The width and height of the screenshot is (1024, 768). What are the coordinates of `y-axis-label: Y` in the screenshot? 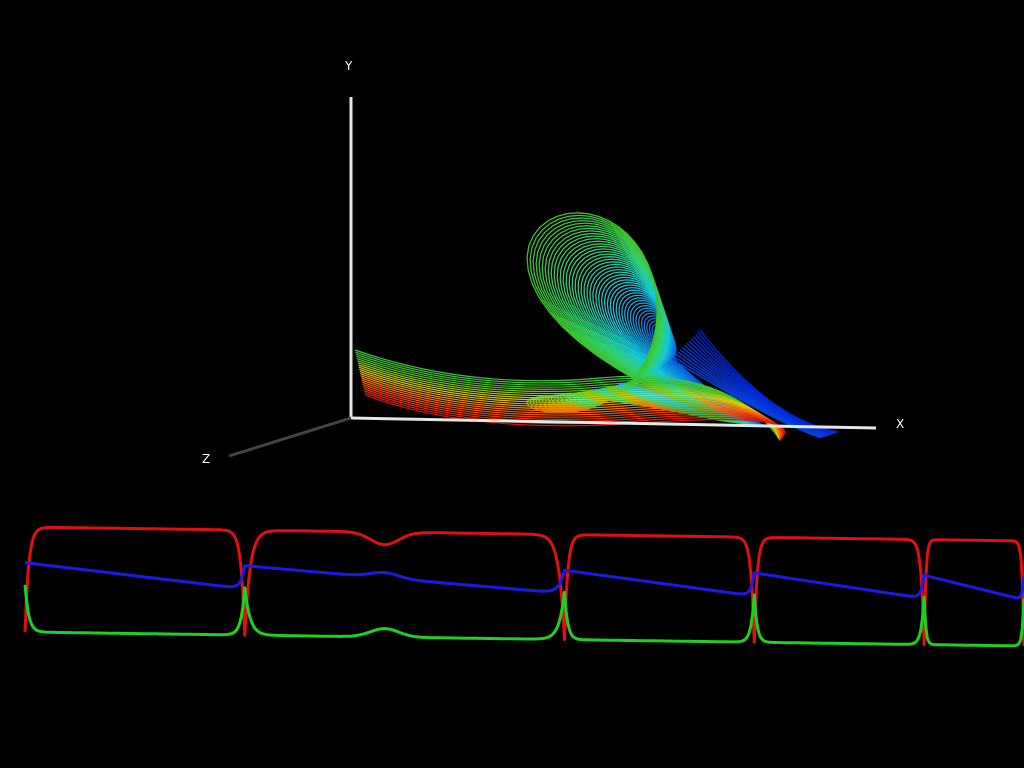 It's located at (348, 66).